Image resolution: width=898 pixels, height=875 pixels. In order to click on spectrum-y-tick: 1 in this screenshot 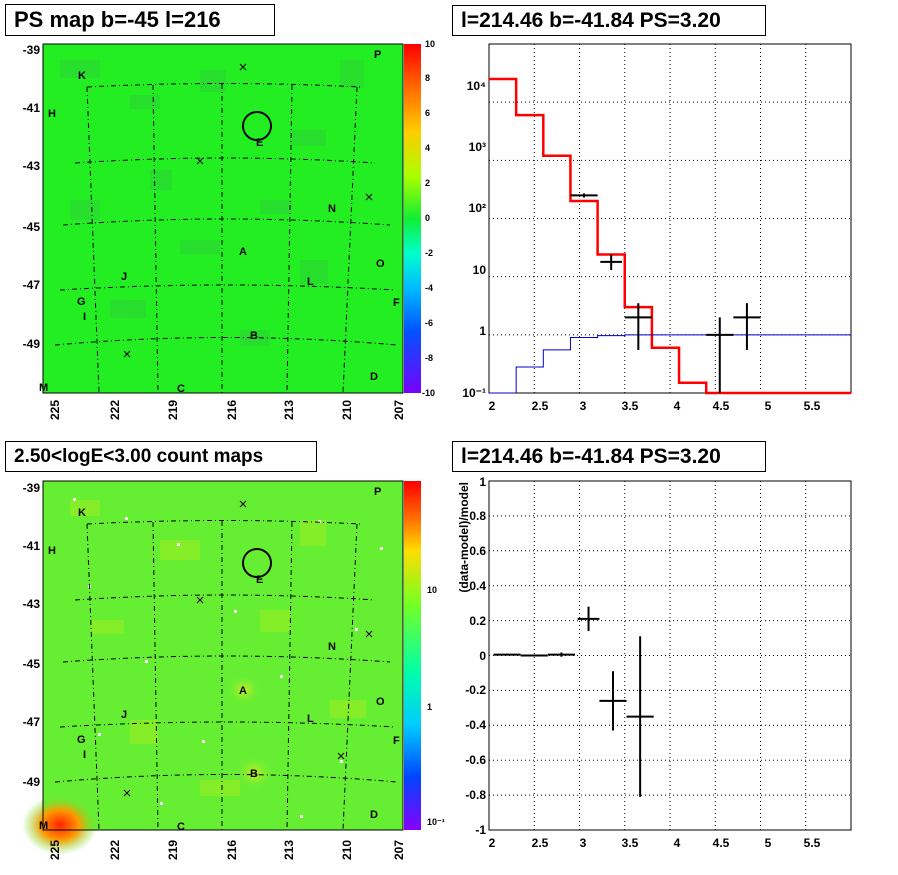, I will do `click(482, 331)`.